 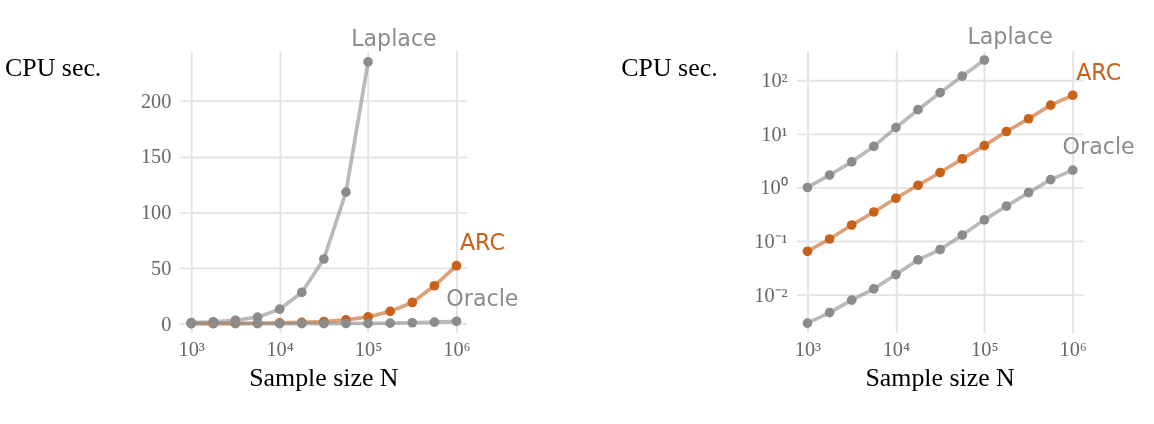 I want to click on y-tick-label: 0, so click(x=166, y=323).